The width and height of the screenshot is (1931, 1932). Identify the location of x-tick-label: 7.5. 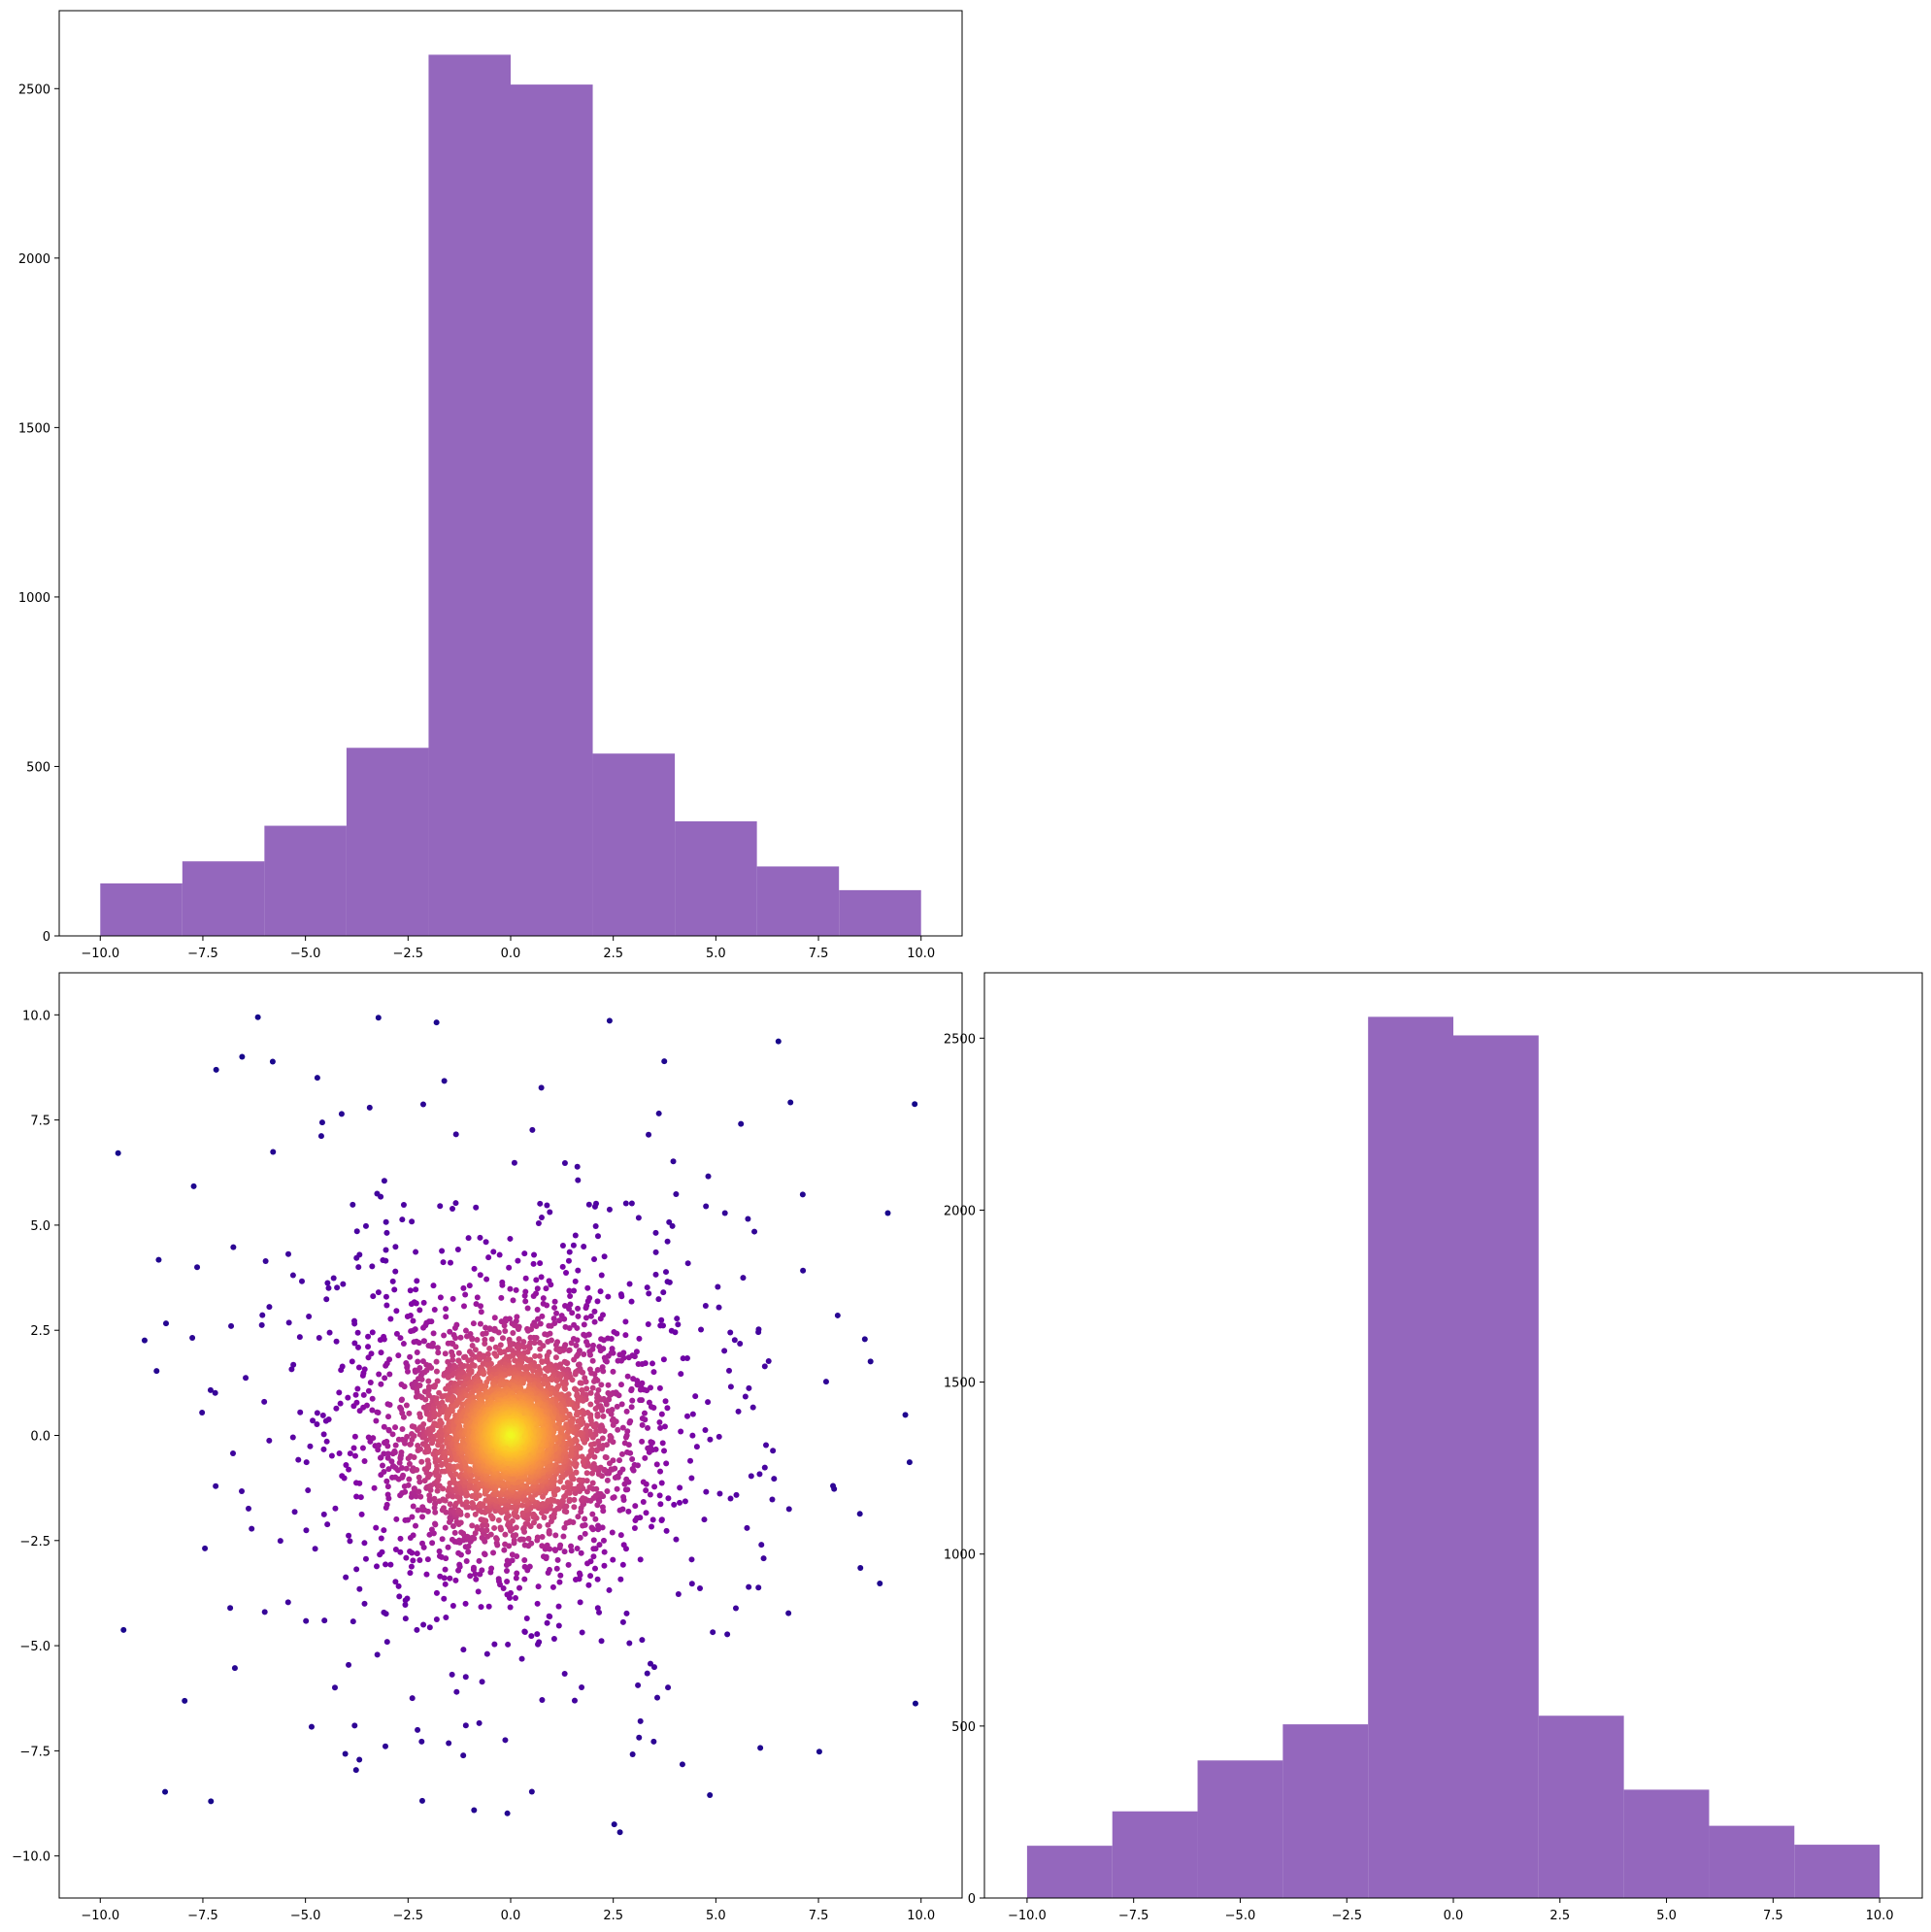
(819, 954).